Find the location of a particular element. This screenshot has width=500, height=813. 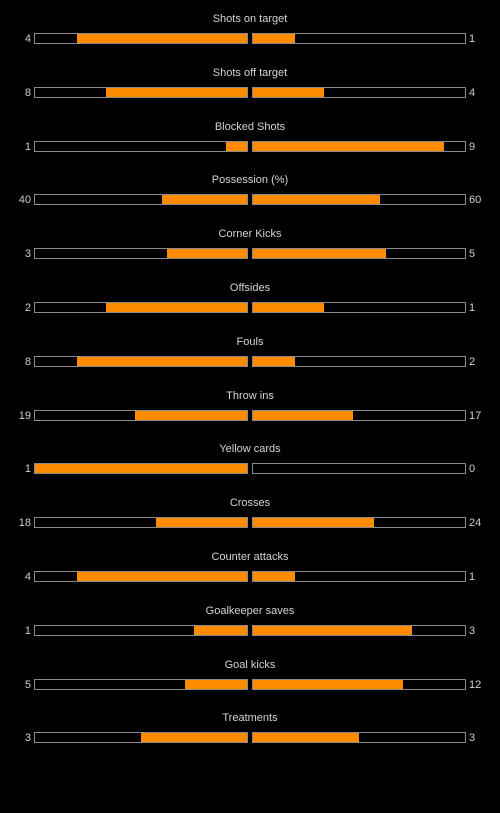

stat-row-counter-attacks: Counter attacks 4 1 is located at coordinates (250, 570).